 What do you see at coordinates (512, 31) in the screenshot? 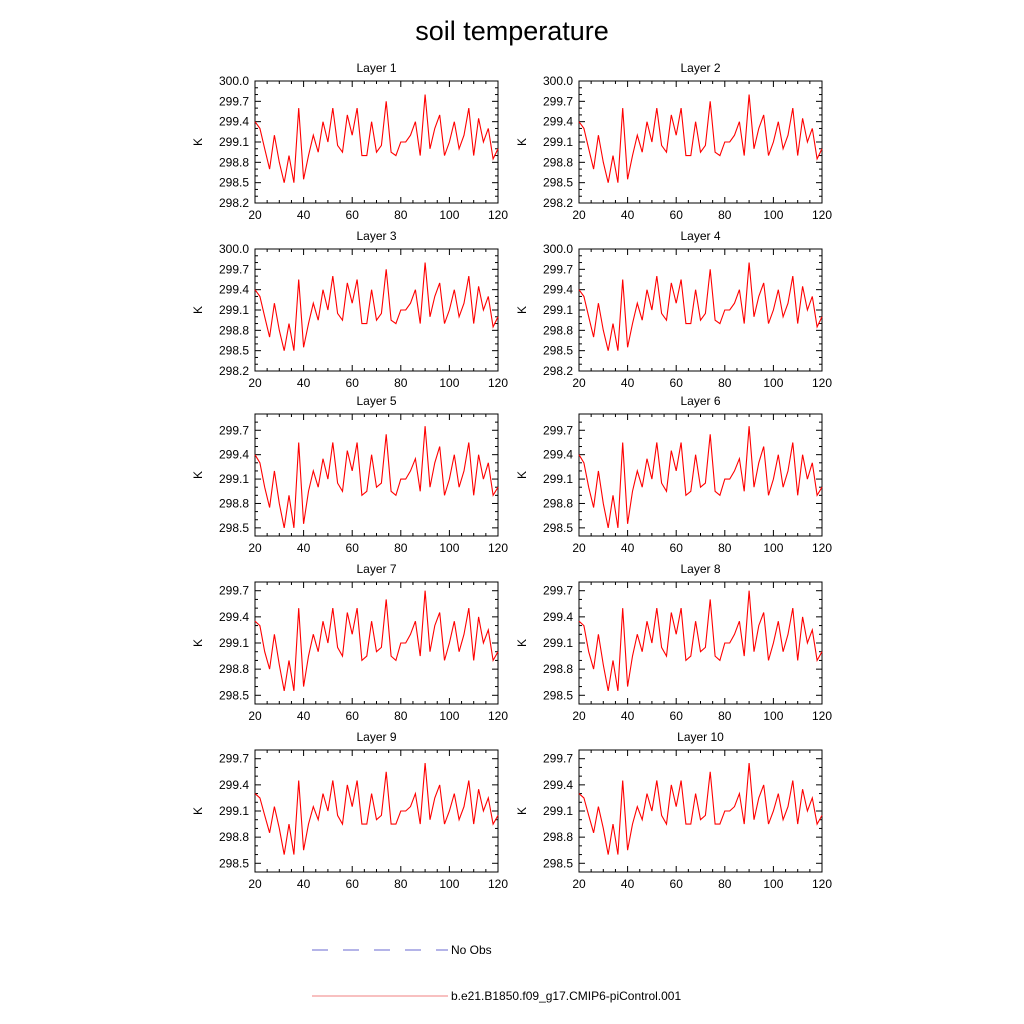
I see `figure-title: soil temperature` at bounding box center [512, 31].